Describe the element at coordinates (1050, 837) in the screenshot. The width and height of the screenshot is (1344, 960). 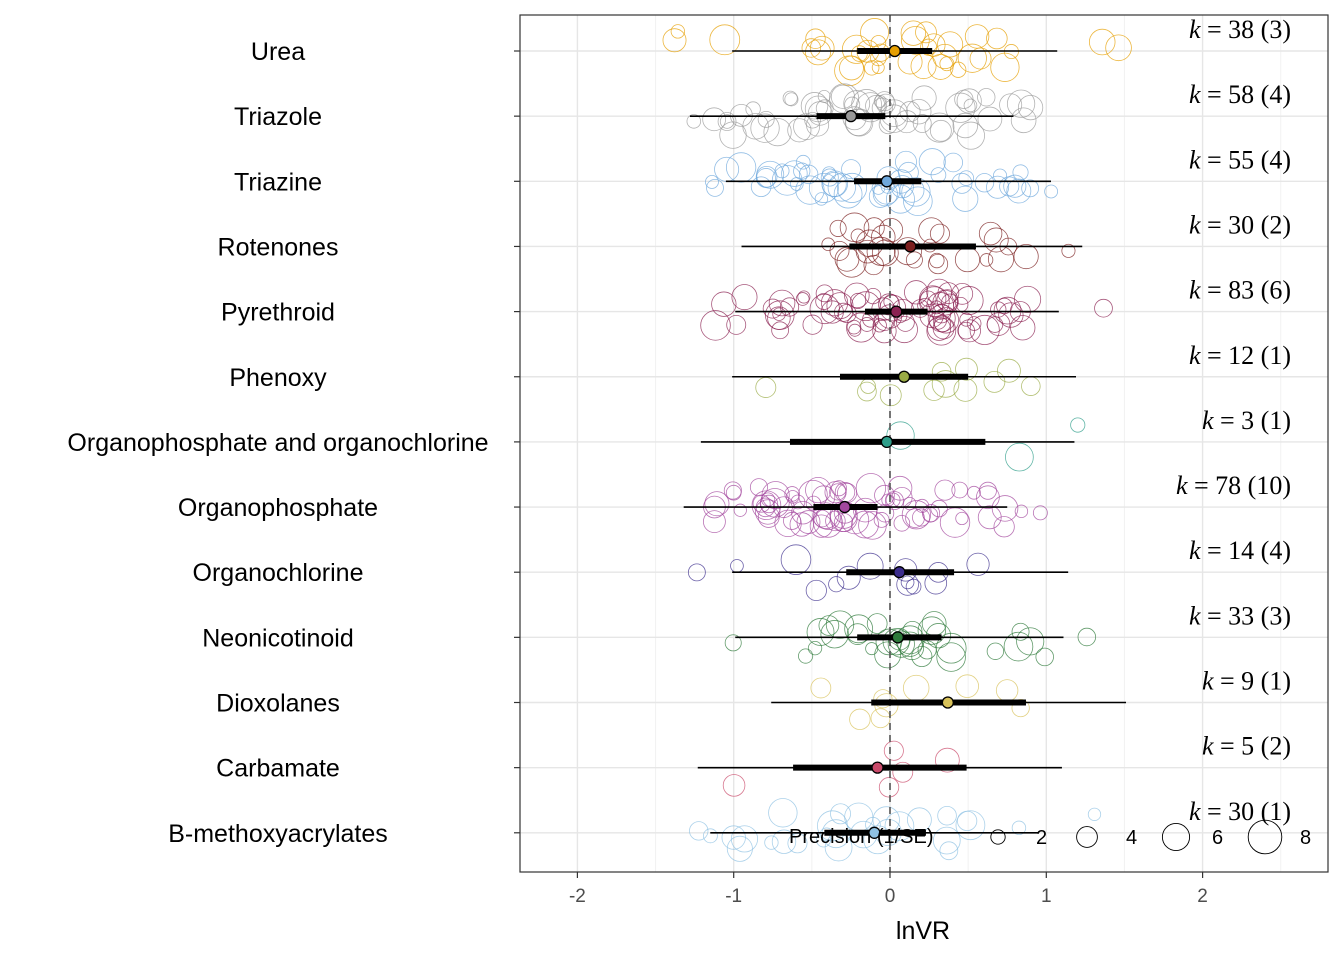
I see `precision-legend: Precision (1/SE) 2 4 6 8` at that location.